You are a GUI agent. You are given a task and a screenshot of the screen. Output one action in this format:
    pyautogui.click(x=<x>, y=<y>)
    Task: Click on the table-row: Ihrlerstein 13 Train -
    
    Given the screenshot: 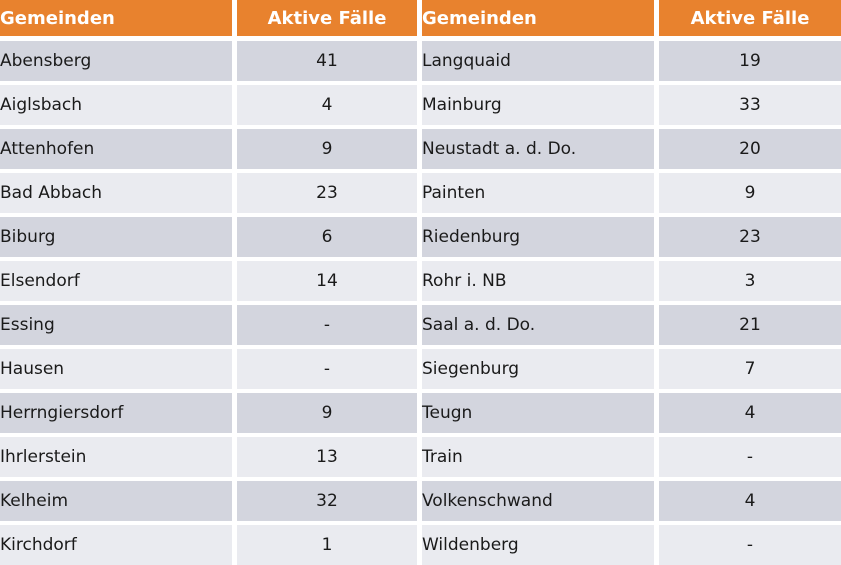 What is the action you would take?
    pyautogui.click(x=420, y=459)
    